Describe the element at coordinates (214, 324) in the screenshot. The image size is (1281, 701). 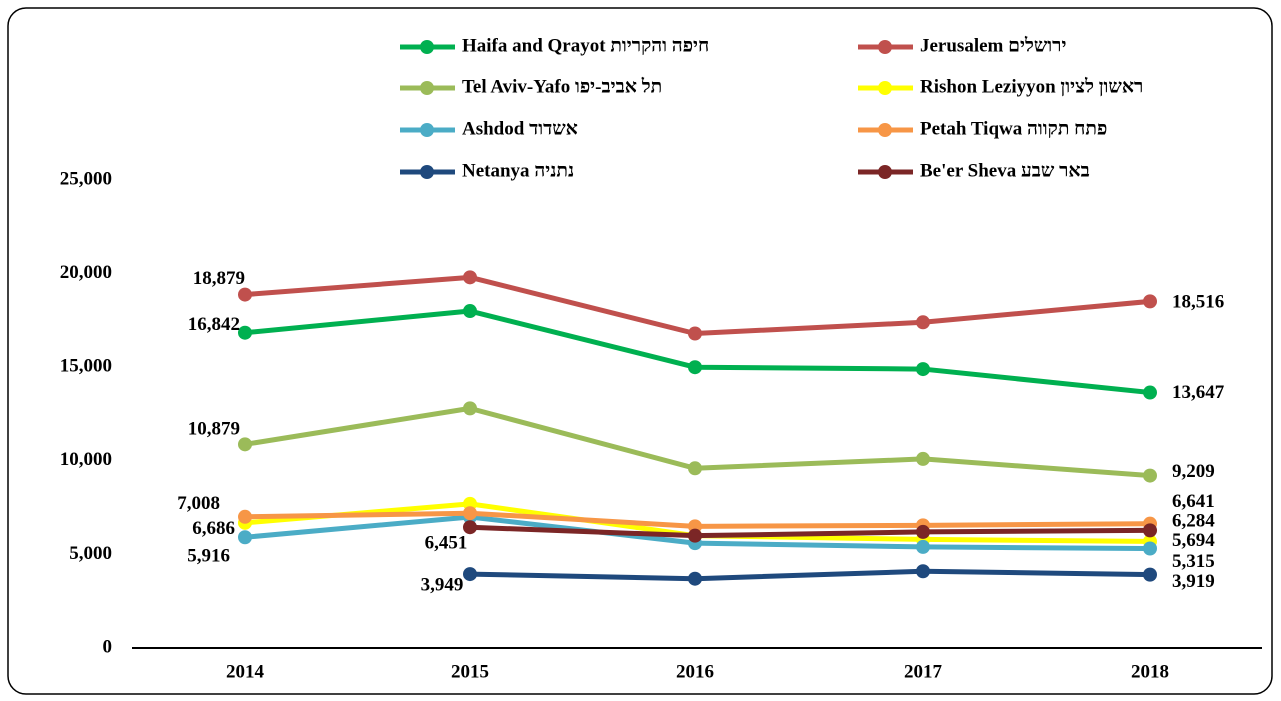
I see `data-label: 16,842` at that location.